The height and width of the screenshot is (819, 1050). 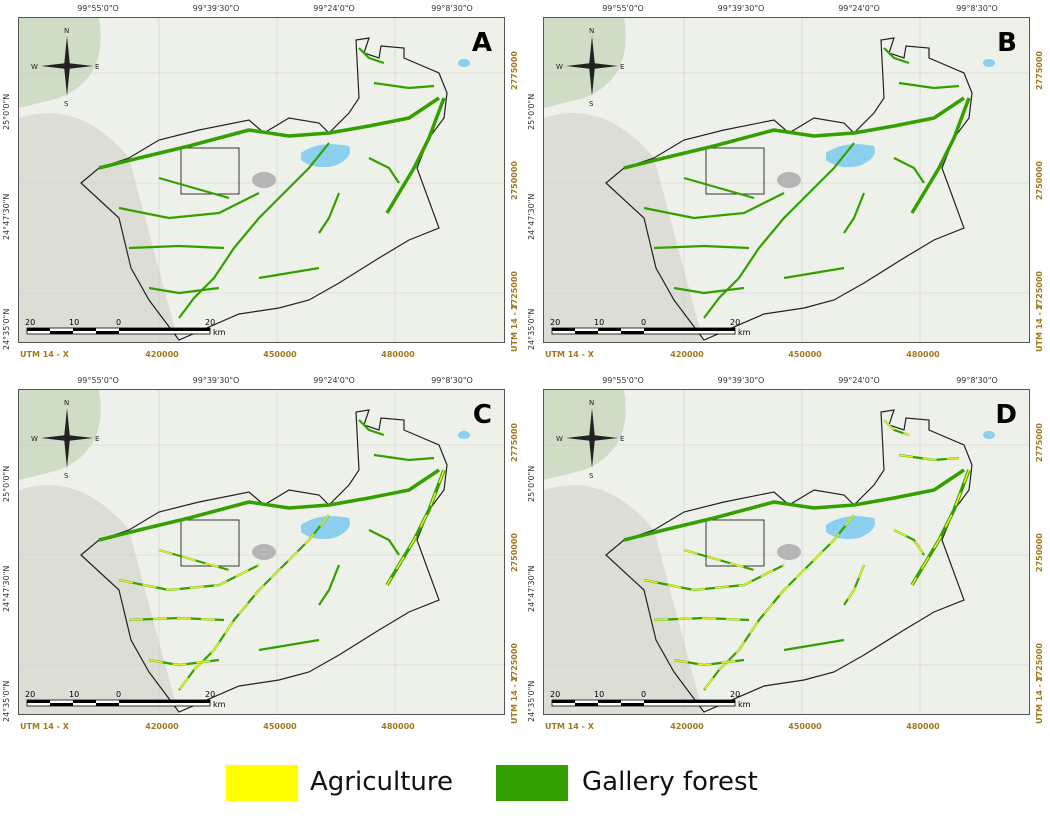 What do you see at coordinates (1007, 43) in the screenshot?
I see `panel-letter: B` at bounding box center [1007, 43].